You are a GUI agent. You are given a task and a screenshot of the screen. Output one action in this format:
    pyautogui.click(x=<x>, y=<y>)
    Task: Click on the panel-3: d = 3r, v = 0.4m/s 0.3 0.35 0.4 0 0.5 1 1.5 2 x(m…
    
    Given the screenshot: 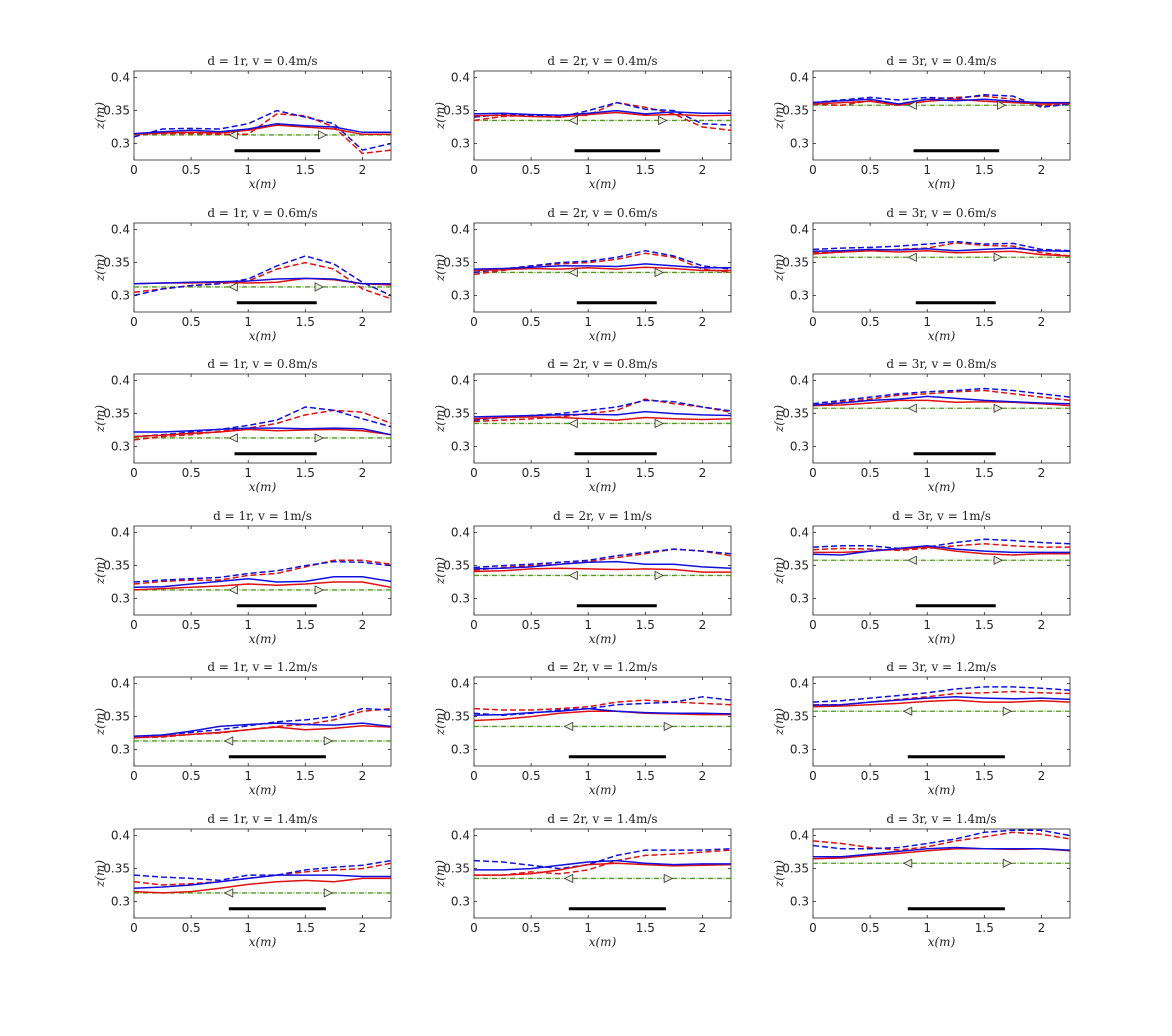 What is the action you would take?
    pyautogui.click(x=921, y=122)
    